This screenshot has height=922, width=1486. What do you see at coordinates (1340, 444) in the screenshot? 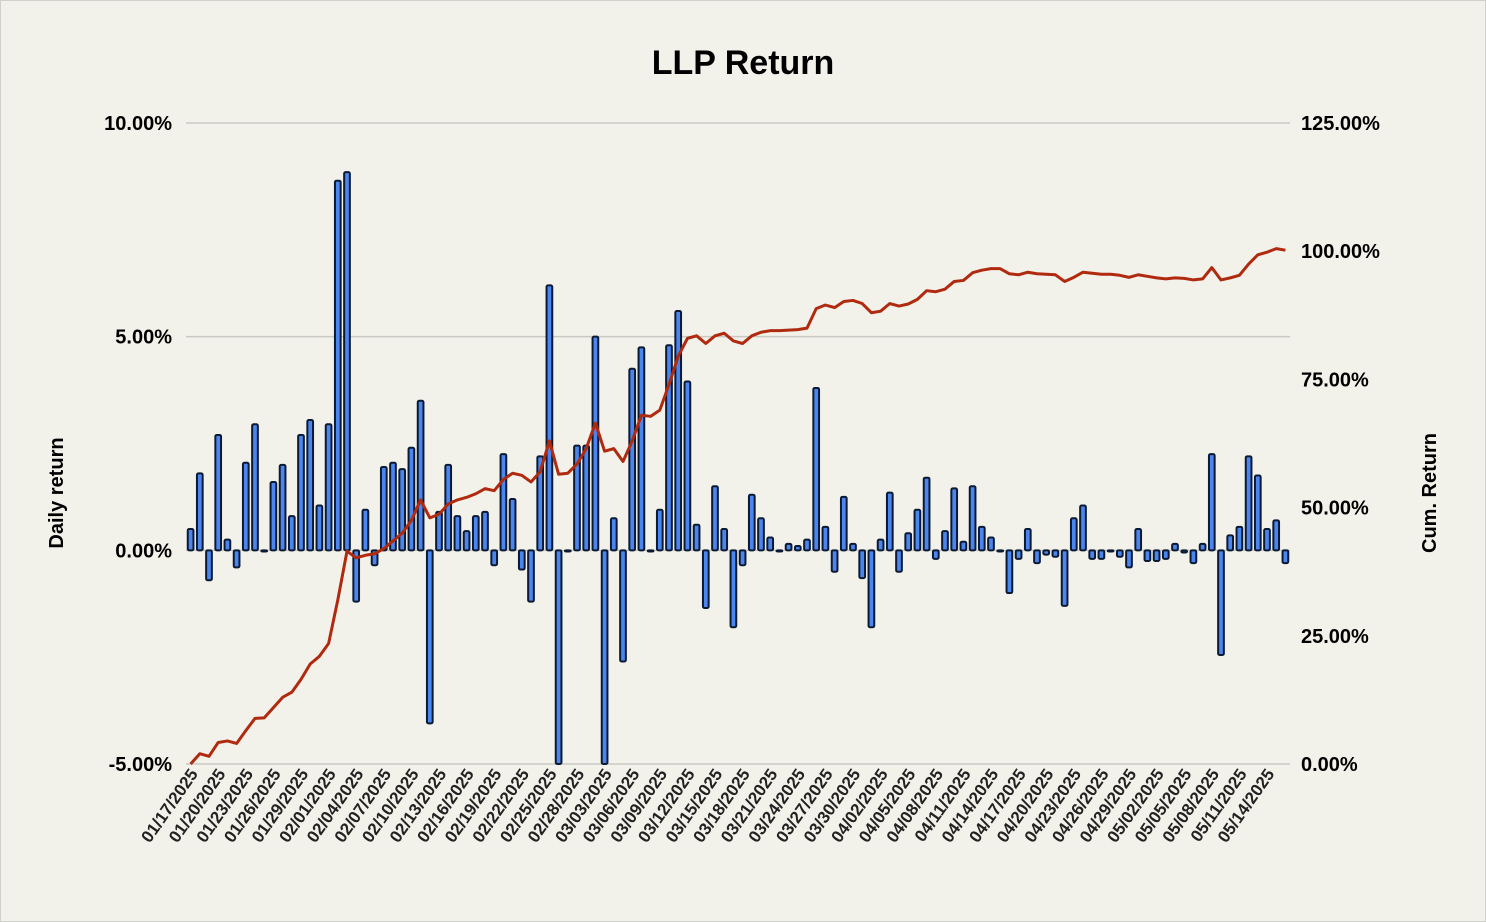
I see `right-axis-ticks: 125.00% 100.00% 75.00% 50.00% 25.00% 0.00%` at bounding box center [1340, 444].